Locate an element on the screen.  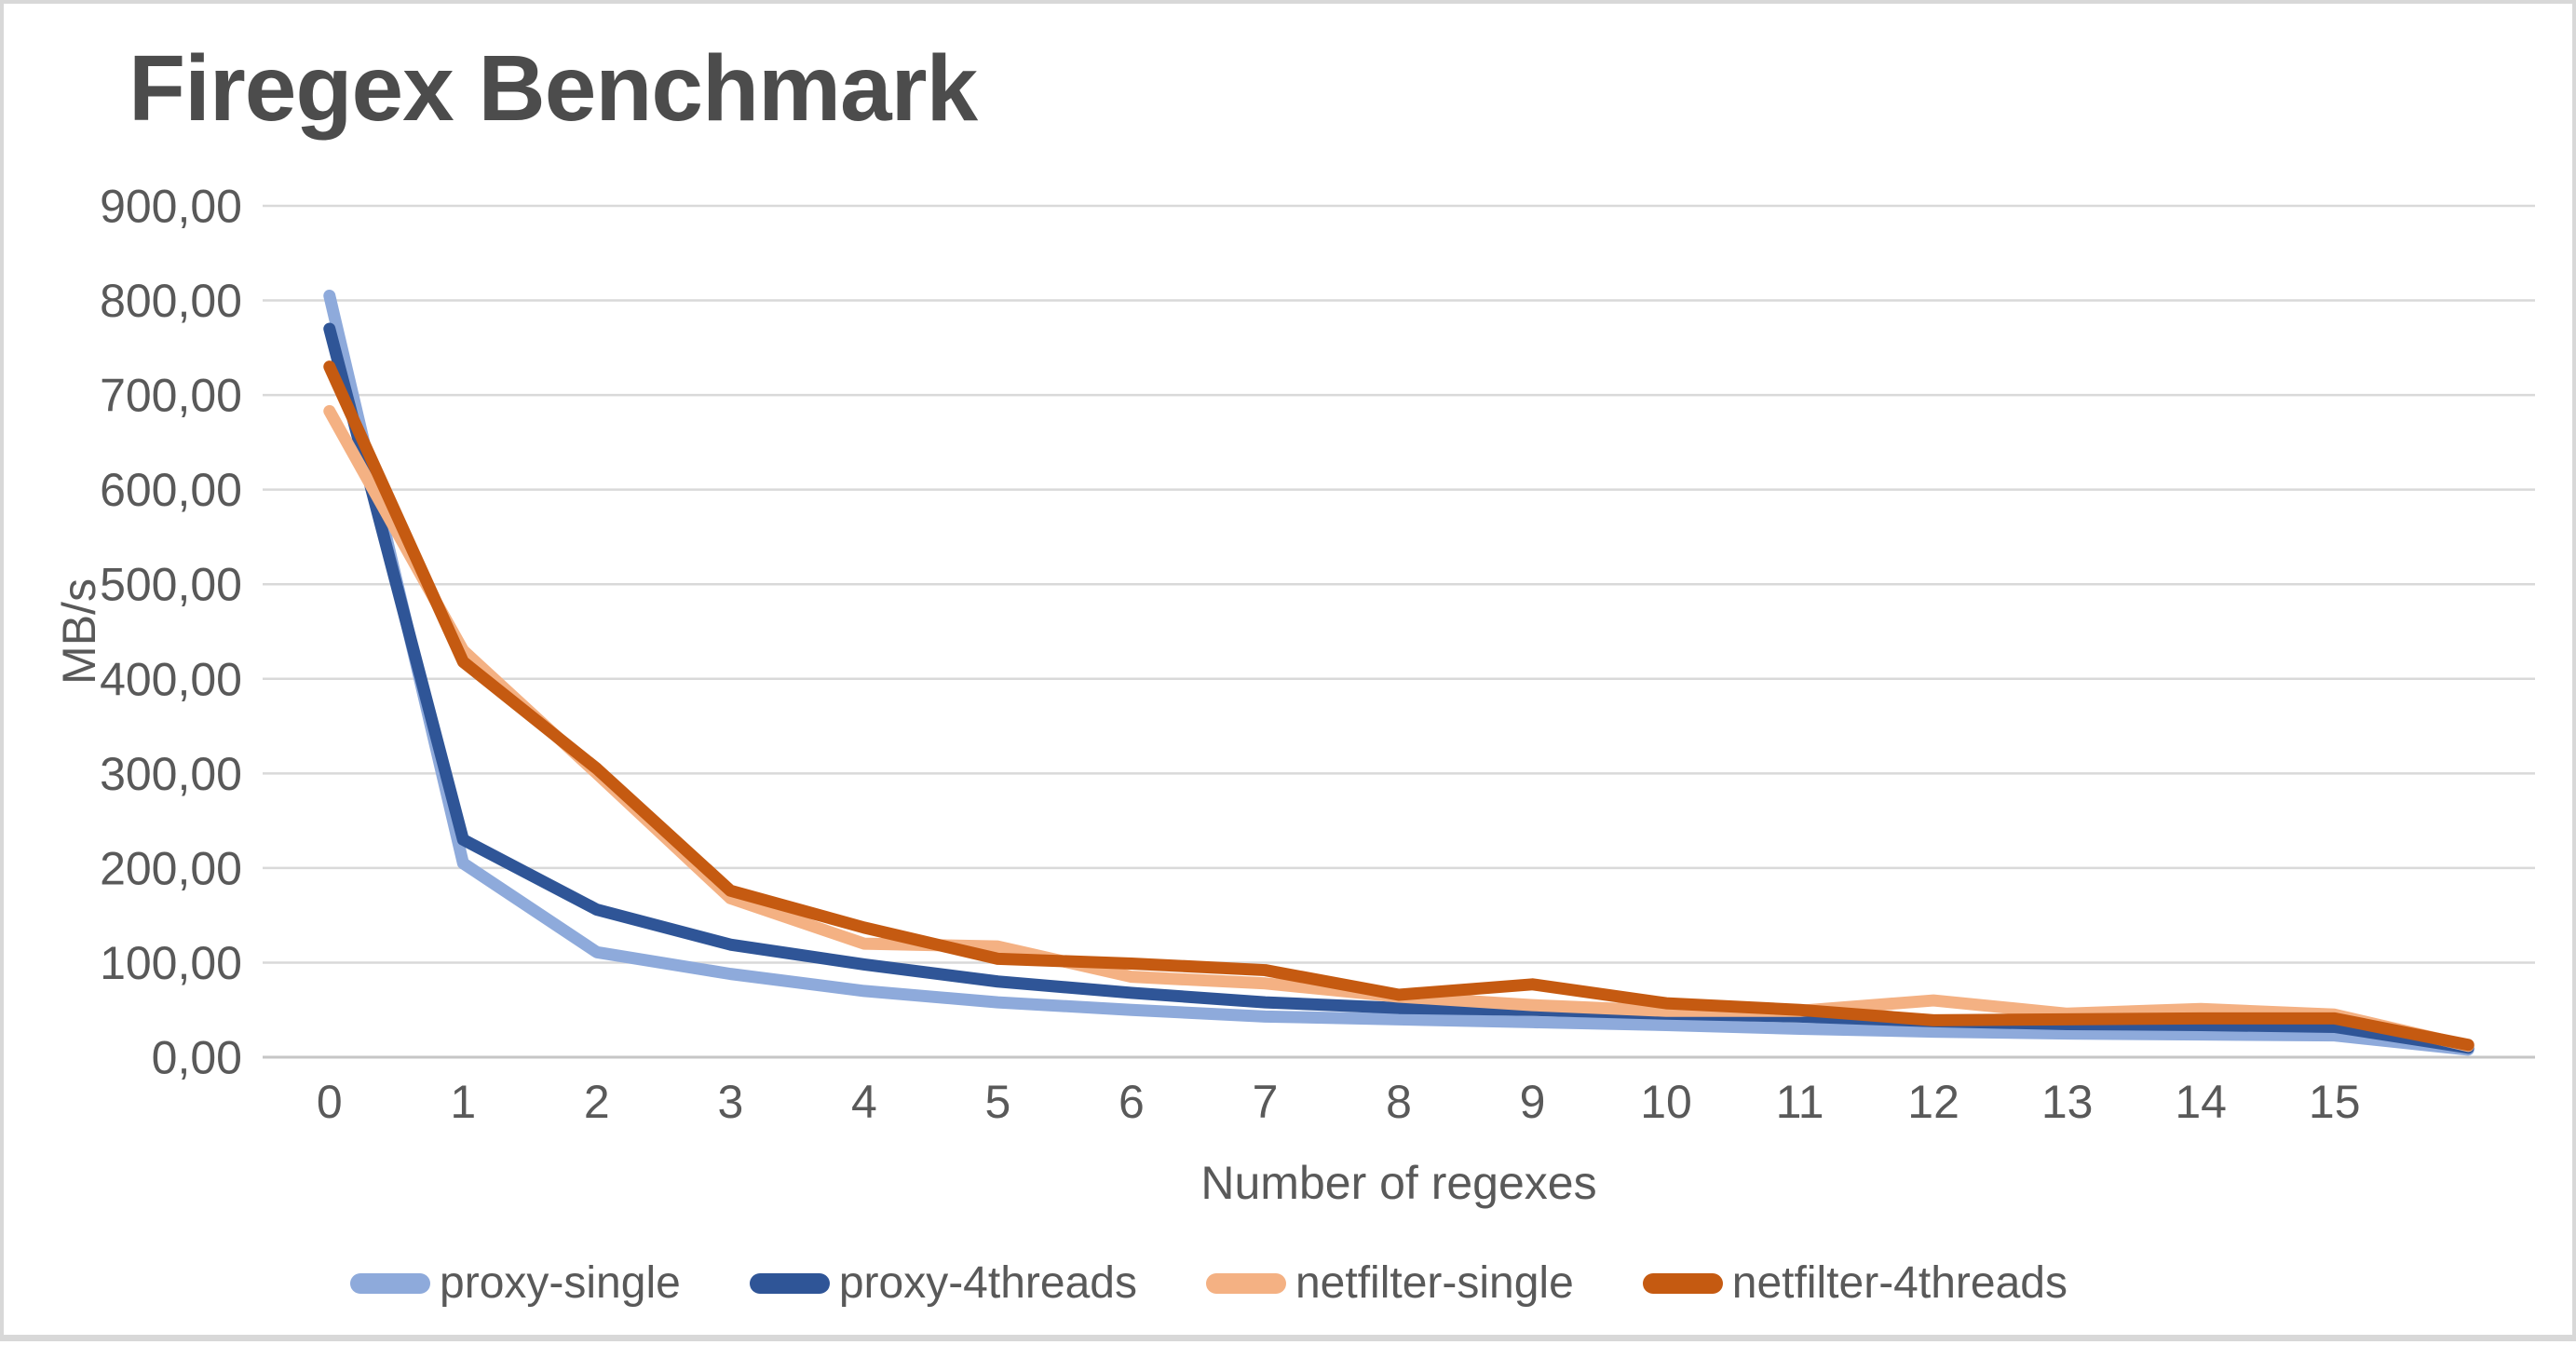
y-tick-label: 300,00 is located at coordinates (171, 774).